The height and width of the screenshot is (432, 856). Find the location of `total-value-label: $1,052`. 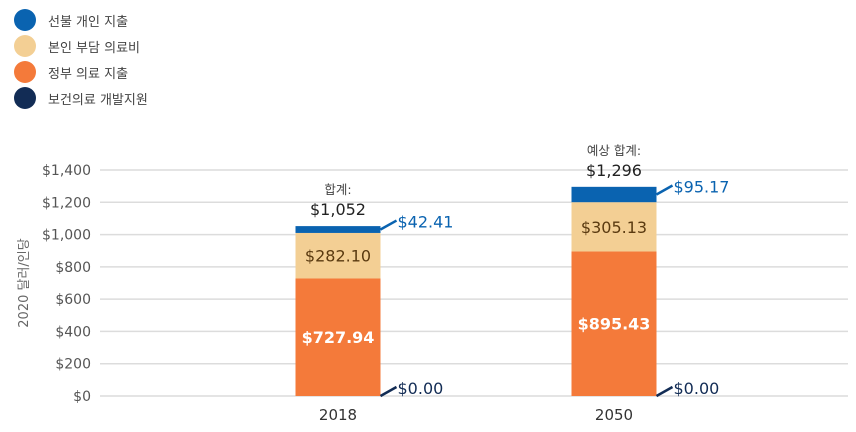

total-value-label: $1,052 is located at coordinates (338, 209).